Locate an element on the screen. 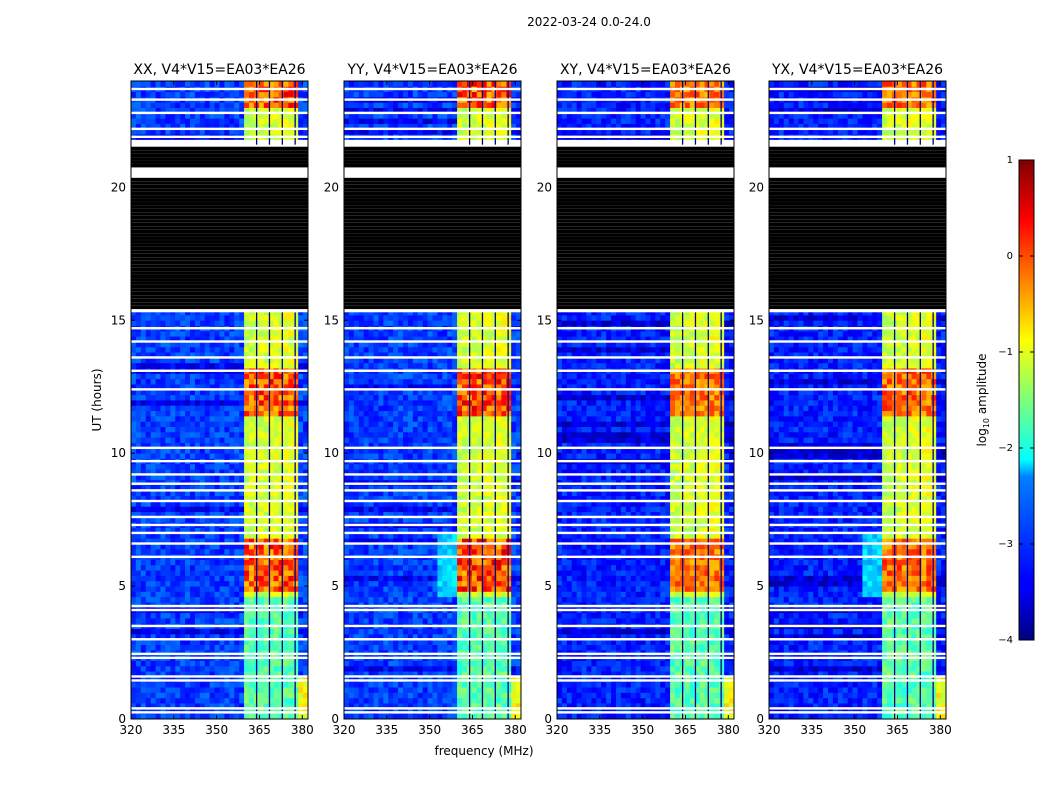  colorbar-tick-label: −1 is located at coordinates (1005, 352).